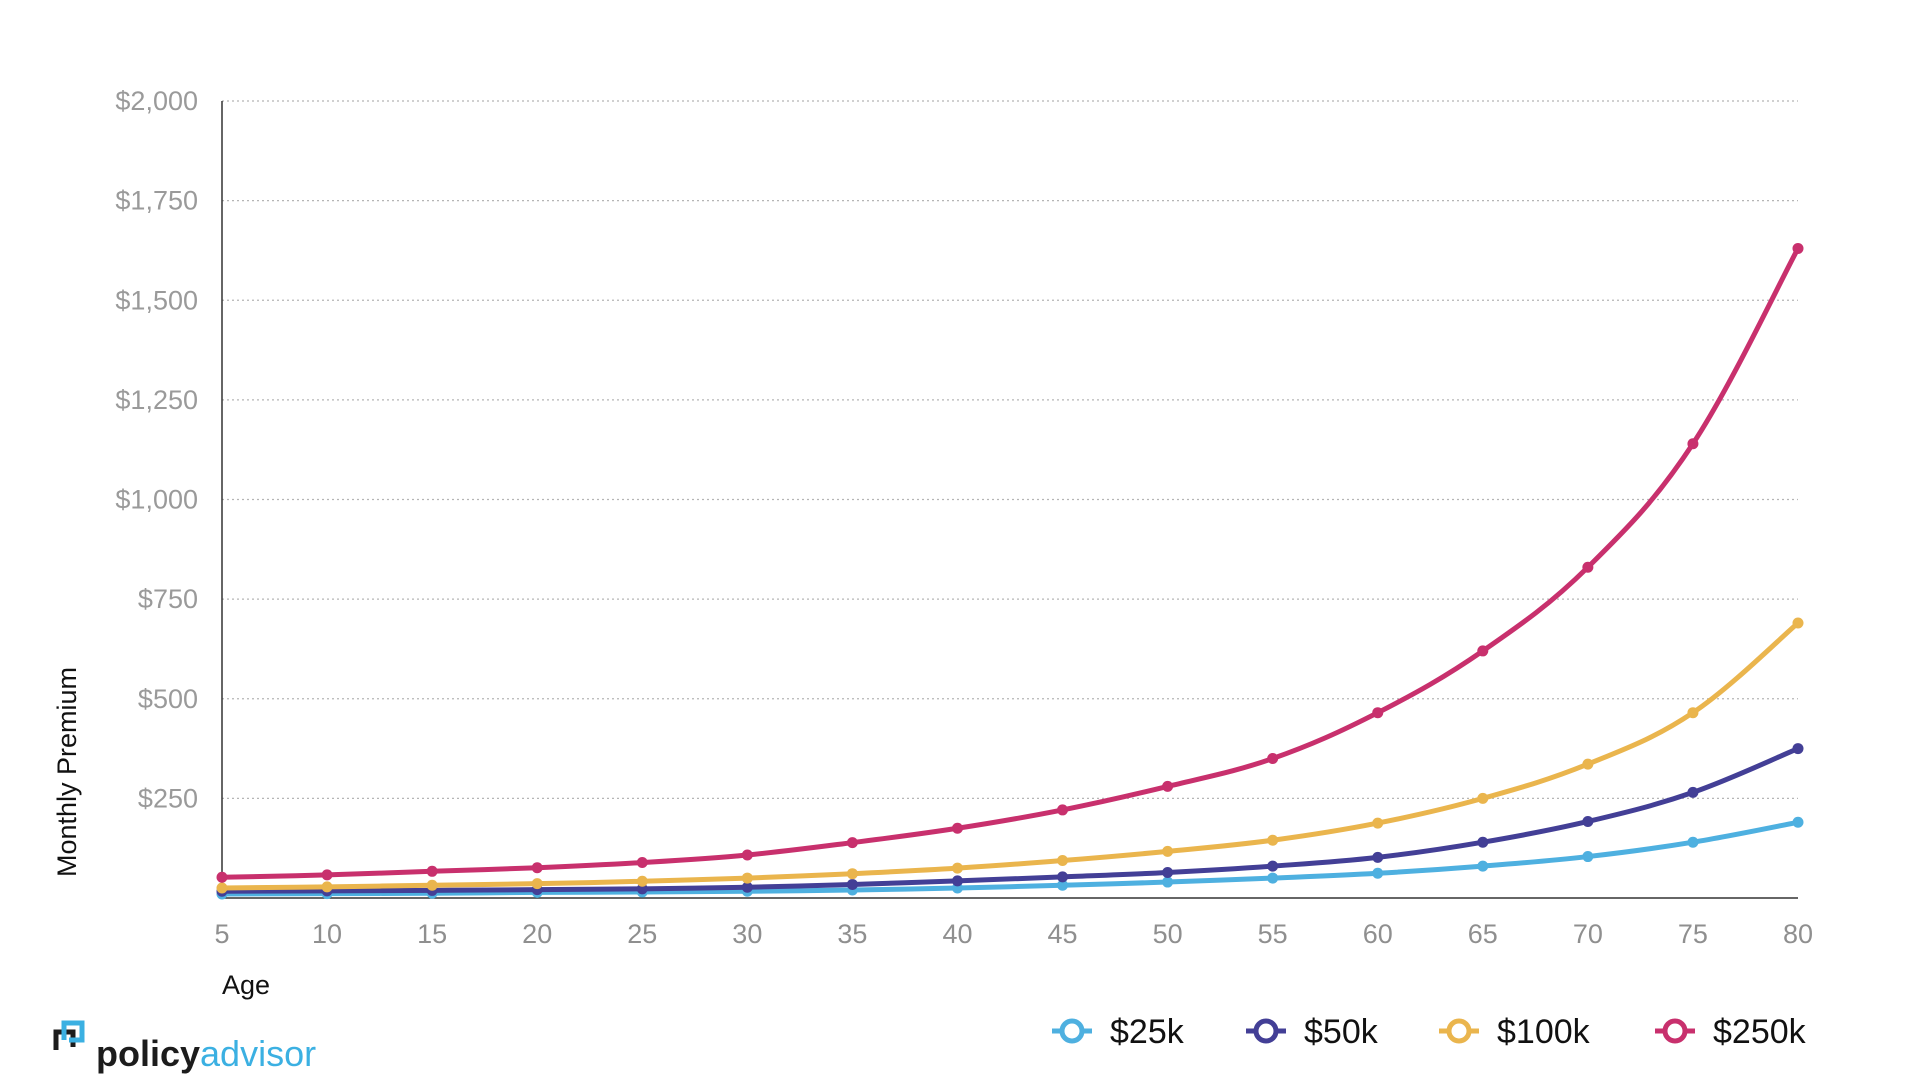 The height and width of the screenshot is (1080, 1920). I want to click on x-tick-label: 75, so click(1693, 934).